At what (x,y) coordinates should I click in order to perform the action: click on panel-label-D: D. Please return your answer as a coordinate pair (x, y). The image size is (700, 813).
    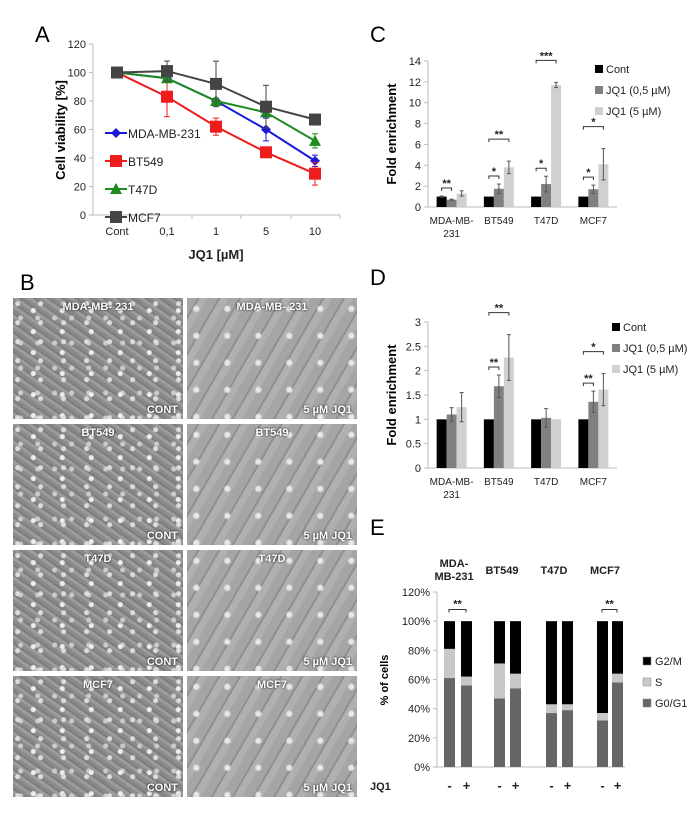
    Looking at the image, I should click on (378, 277).